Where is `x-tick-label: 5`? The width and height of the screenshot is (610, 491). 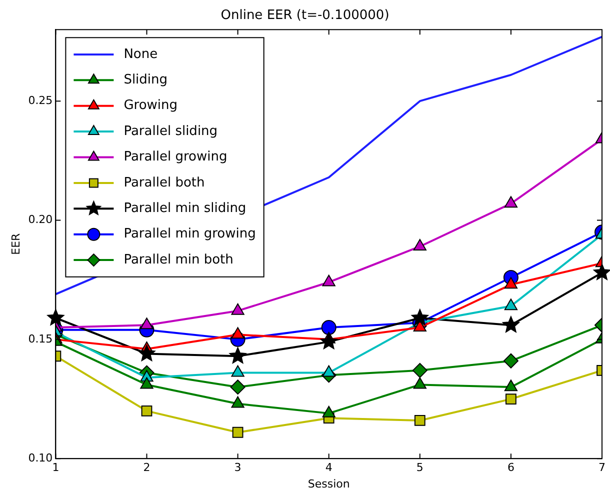 x-tick-label: 5 is located at coordinates (420, 467).